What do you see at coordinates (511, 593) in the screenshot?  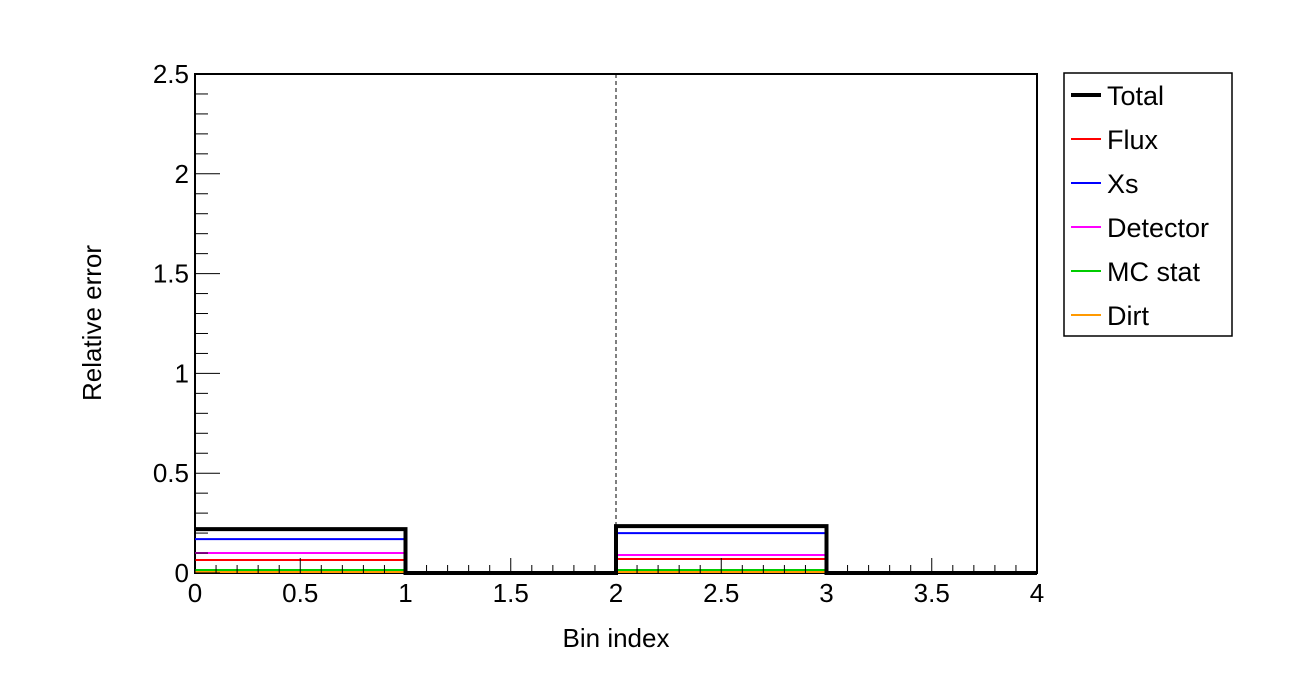 I see `x-tick-label: 1.5` at bounding box center [511, 593].